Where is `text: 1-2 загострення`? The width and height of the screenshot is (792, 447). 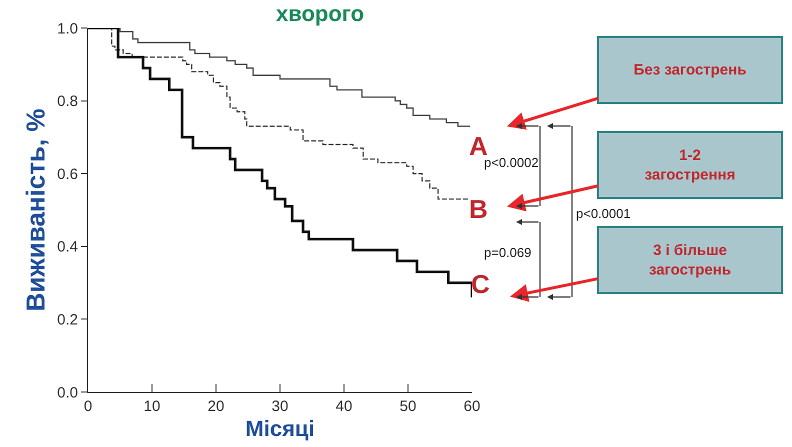 text: 1-2 загострення is located at coordinates (690, 165).